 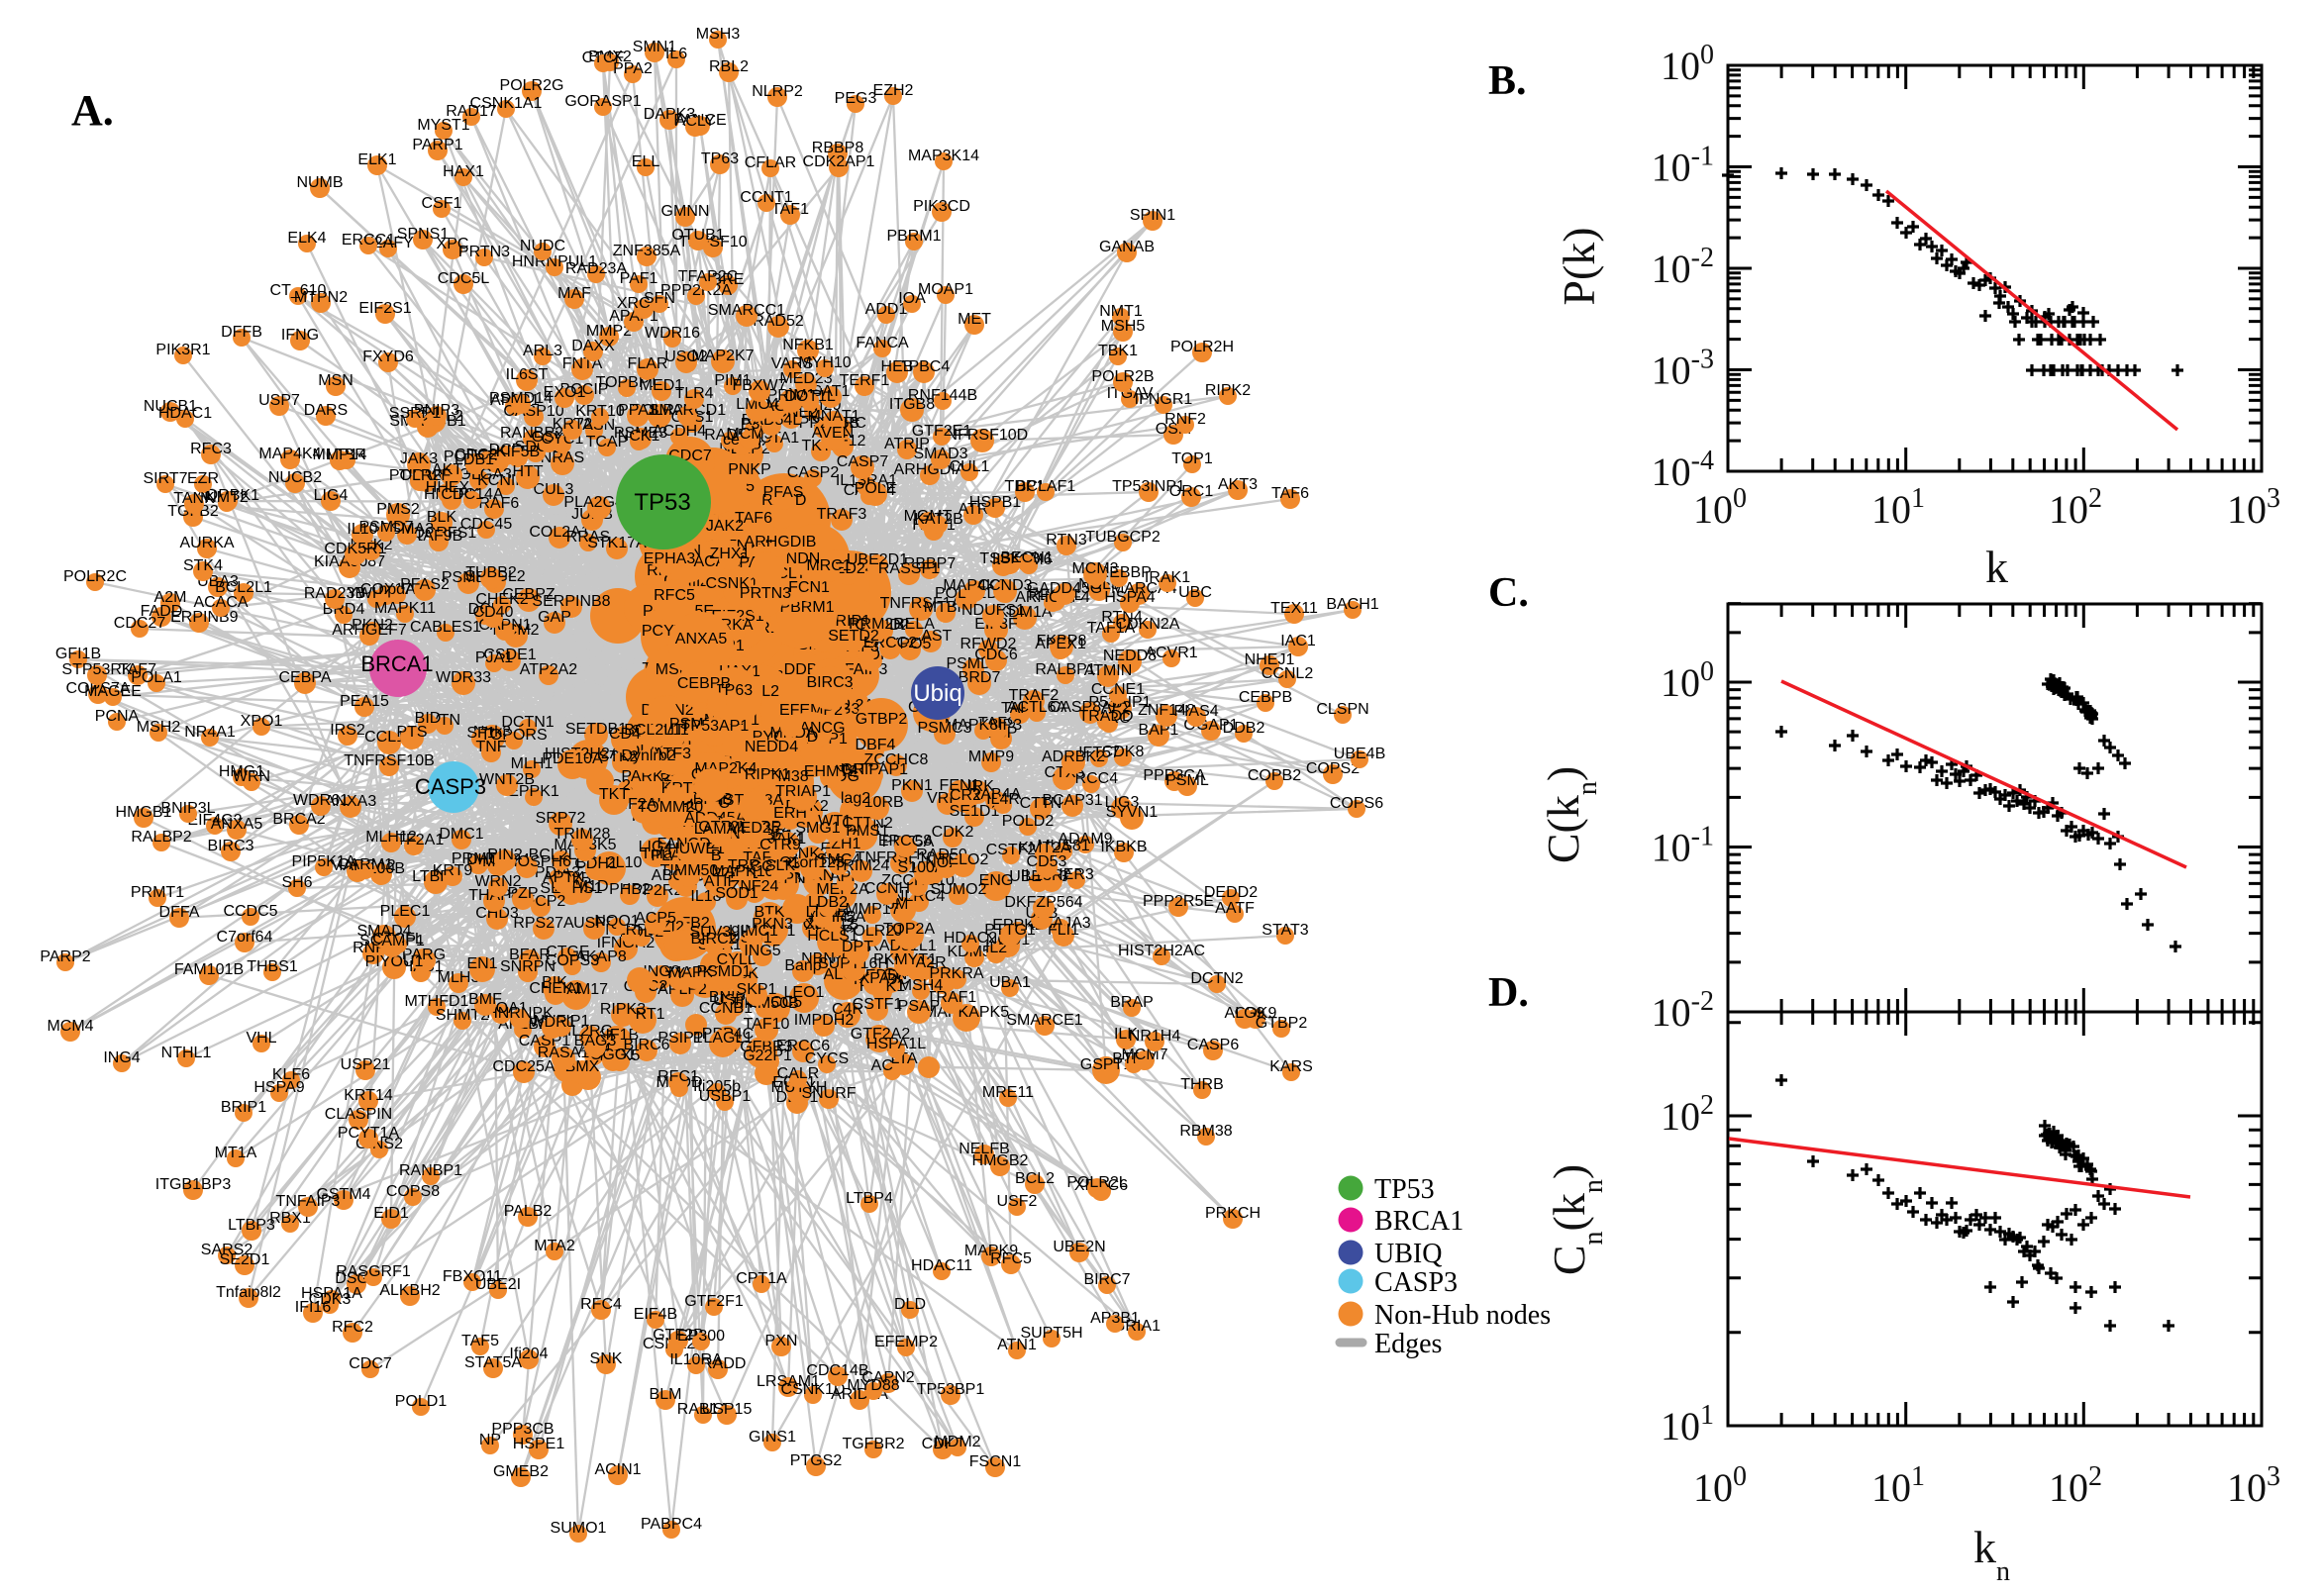 What do you see at coordinates (574, 293) in the screenshot?
I see `svg-text: MAF` at bounding box center [574, 293].